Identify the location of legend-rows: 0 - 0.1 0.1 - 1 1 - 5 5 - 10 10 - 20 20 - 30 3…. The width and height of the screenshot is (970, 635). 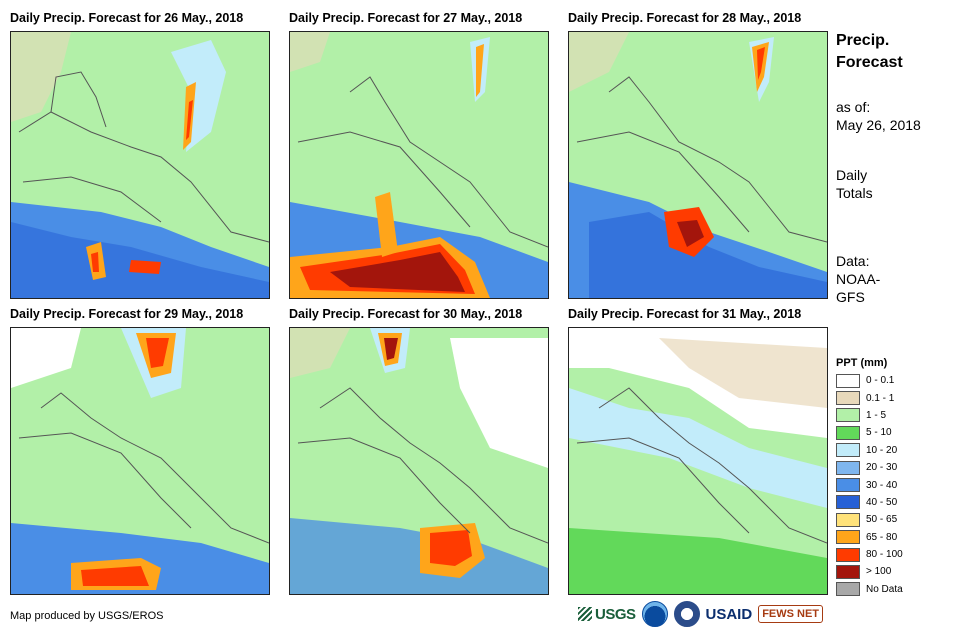
(869, 485).